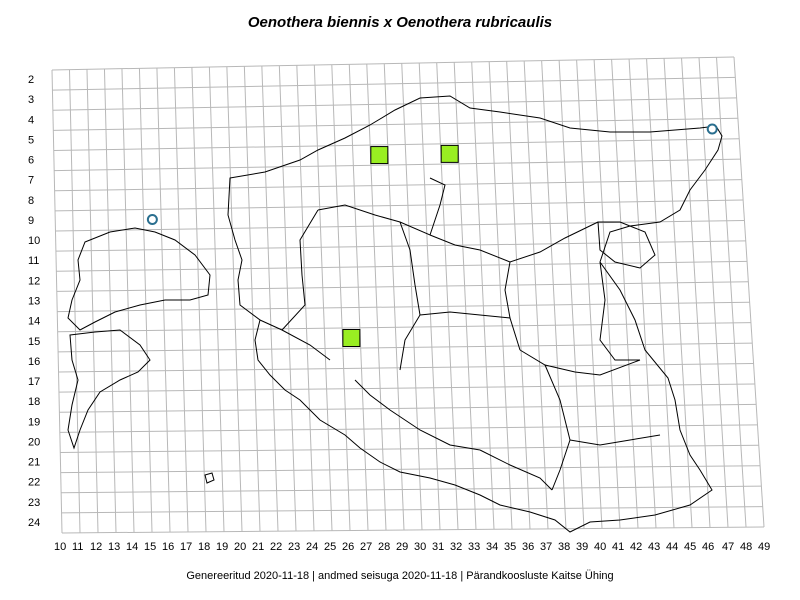 This screenshot has width=800, height=600. Describe the element at coordinates (728, 547) in the screenshot. I see `x-axis-label: 47` at that location.